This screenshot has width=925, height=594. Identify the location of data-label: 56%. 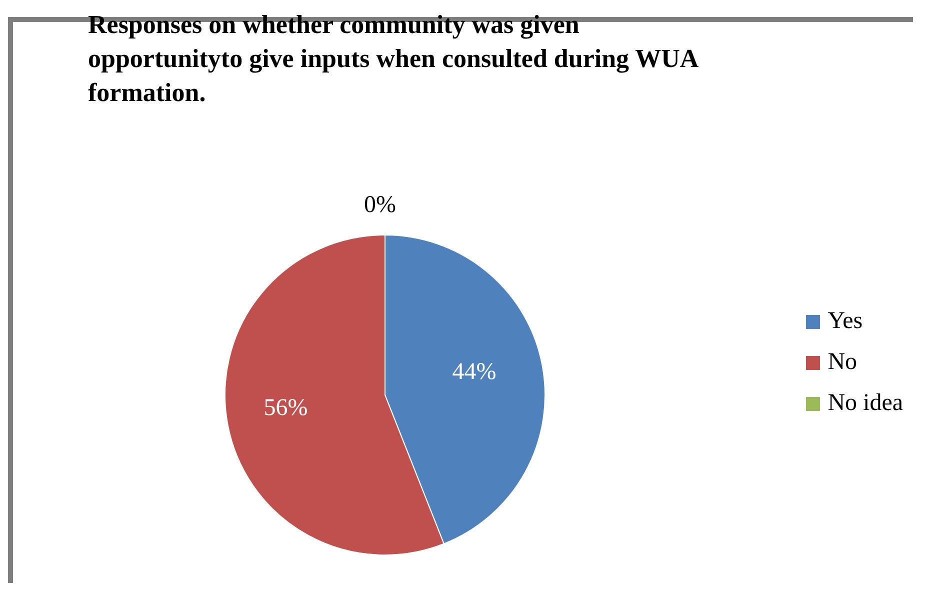
(286, 407).